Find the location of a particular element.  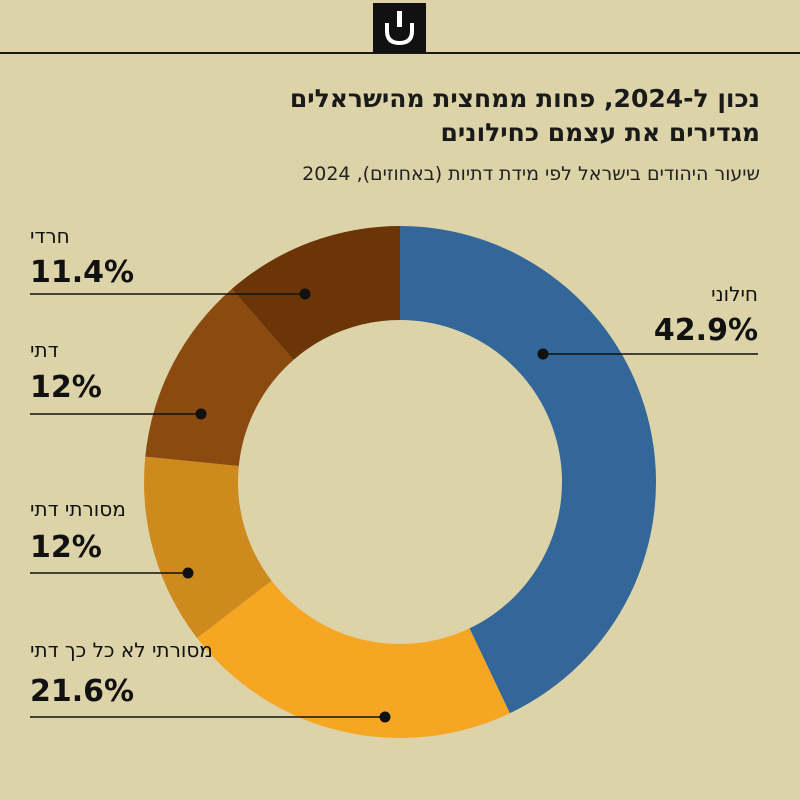

haaretz-logo-icon is located at coordinates (399, 28).